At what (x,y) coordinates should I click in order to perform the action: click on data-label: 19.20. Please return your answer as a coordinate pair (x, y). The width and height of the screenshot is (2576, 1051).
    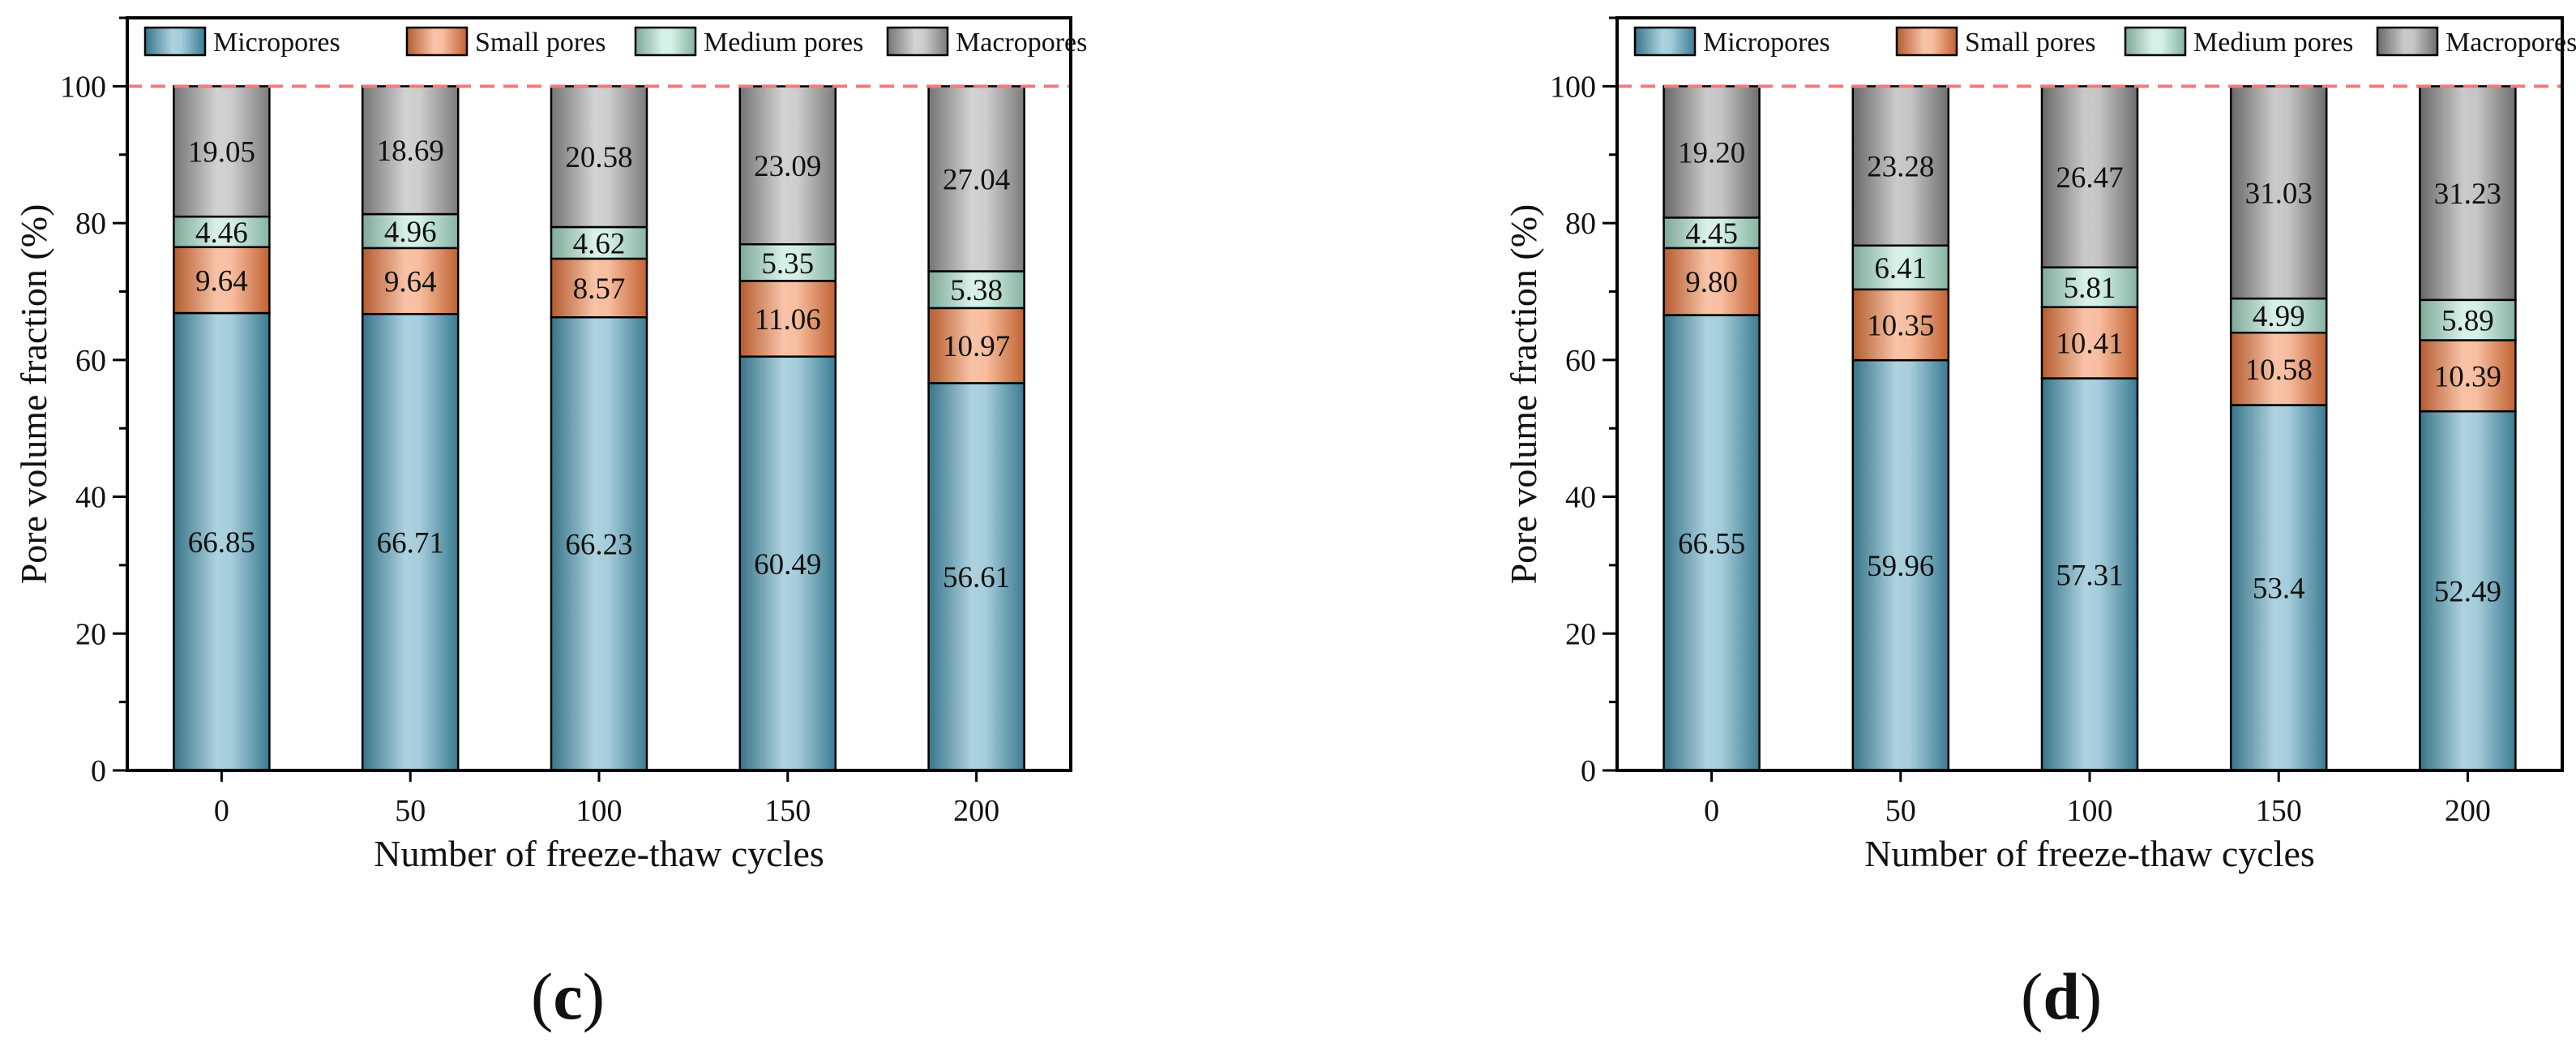
    Looking at the image, I should click on (1711, 152).